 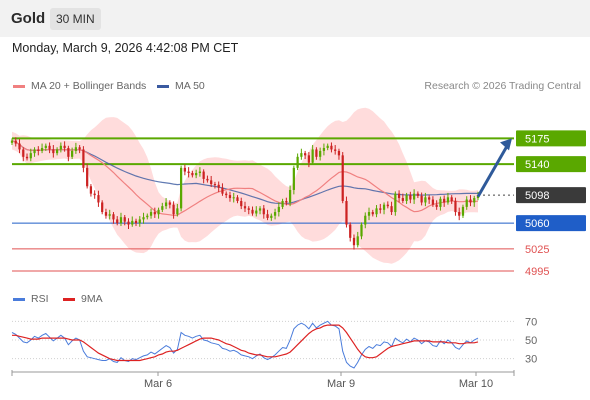 What do you see at coordinates (245, 172) in the screenshot?
I see `ma50-line` at bounding box center [245, 172].